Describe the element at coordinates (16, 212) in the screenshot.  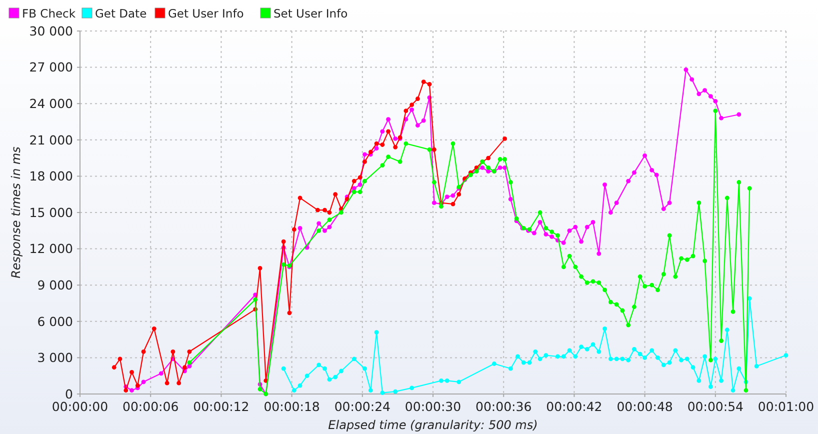
I see `y-axis-title: Response times in ms` at that location.